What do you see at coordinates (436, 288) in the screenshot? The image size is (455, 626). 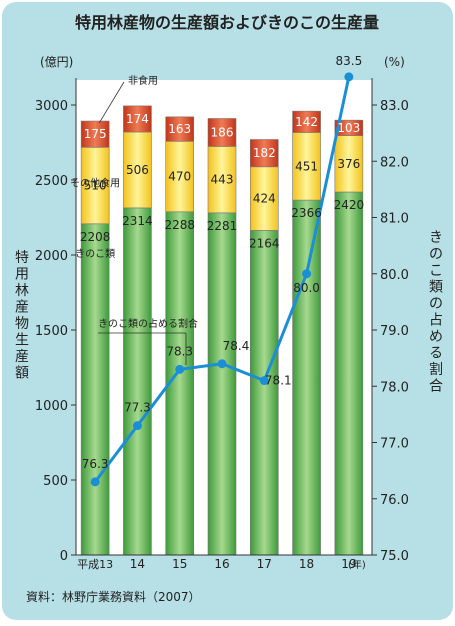 I see `y-right-label-char: 類` at bounding box center [436, 288].